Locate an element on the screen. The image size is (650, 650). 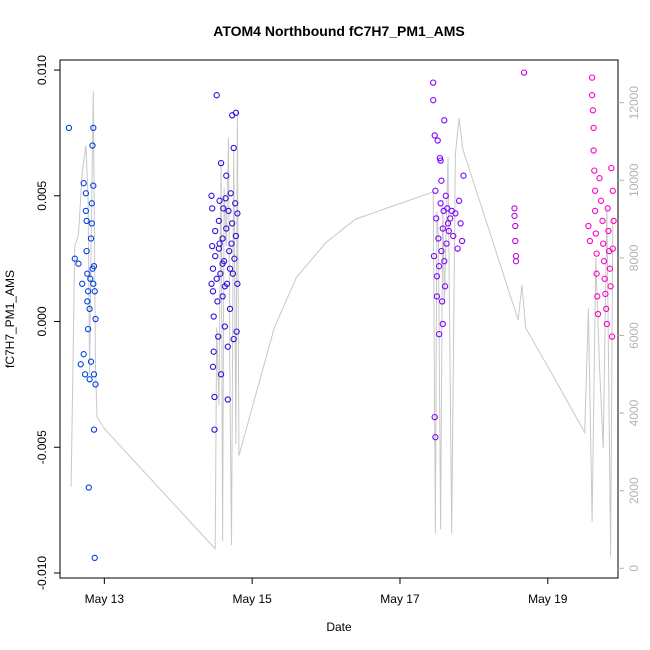
y2-tick-label-4: 8000 is located at coordinates (634, 257).